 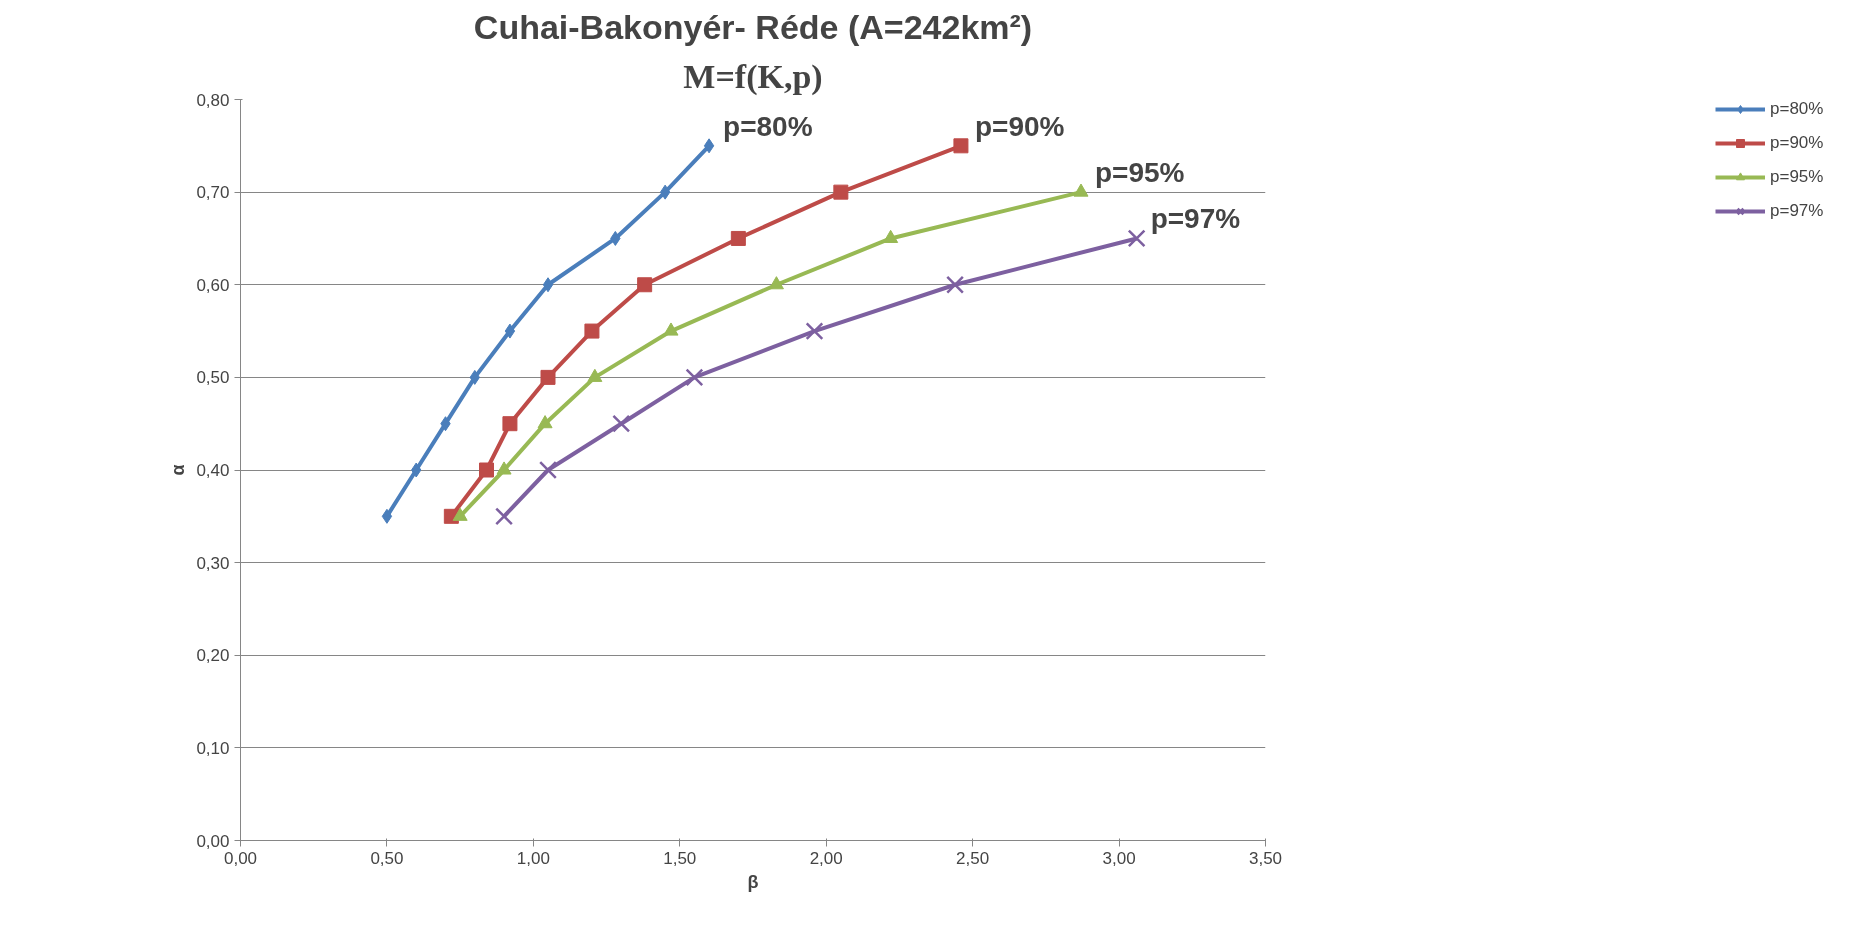 I want to click on x-tick-label: 2,00, so click(x=826, y=858).